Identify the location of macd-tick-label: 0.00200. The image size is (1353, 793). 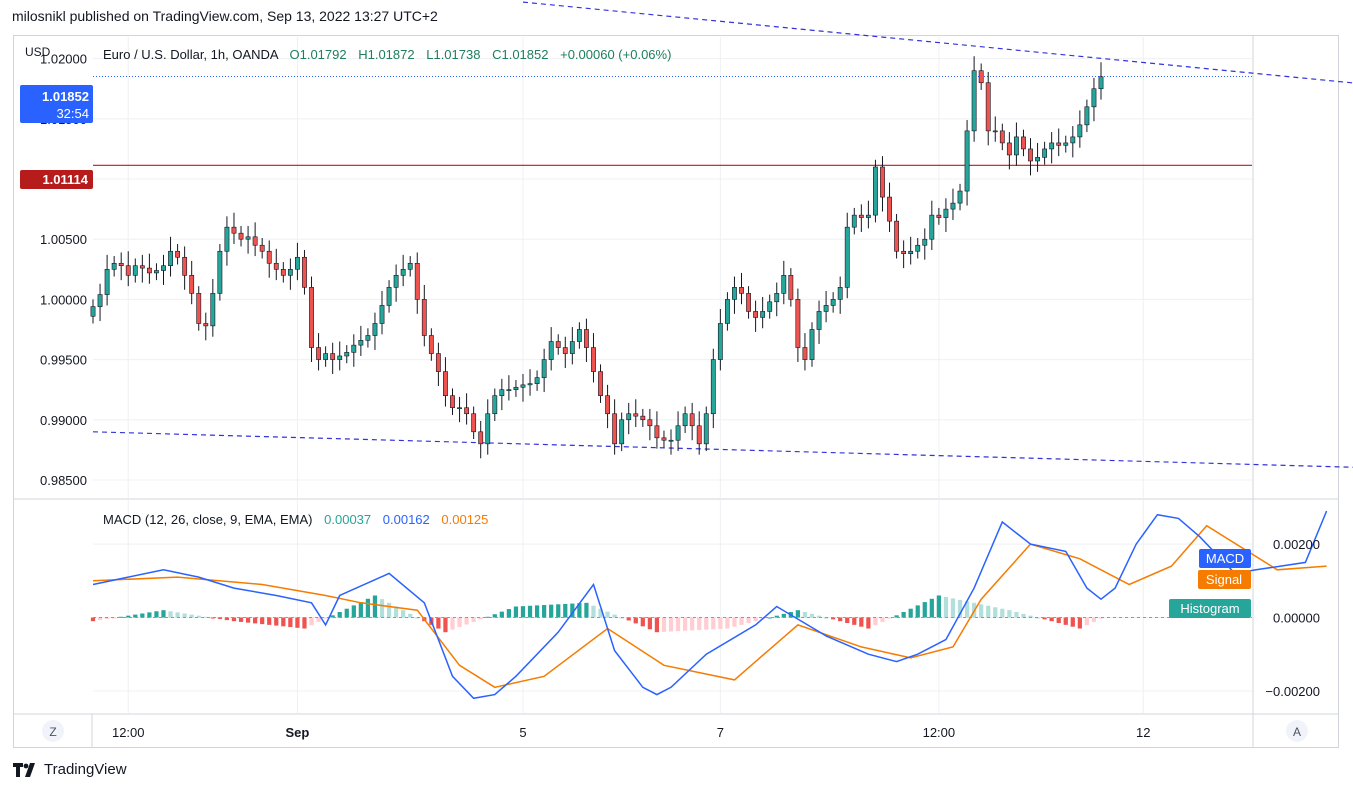
(1296, 544).